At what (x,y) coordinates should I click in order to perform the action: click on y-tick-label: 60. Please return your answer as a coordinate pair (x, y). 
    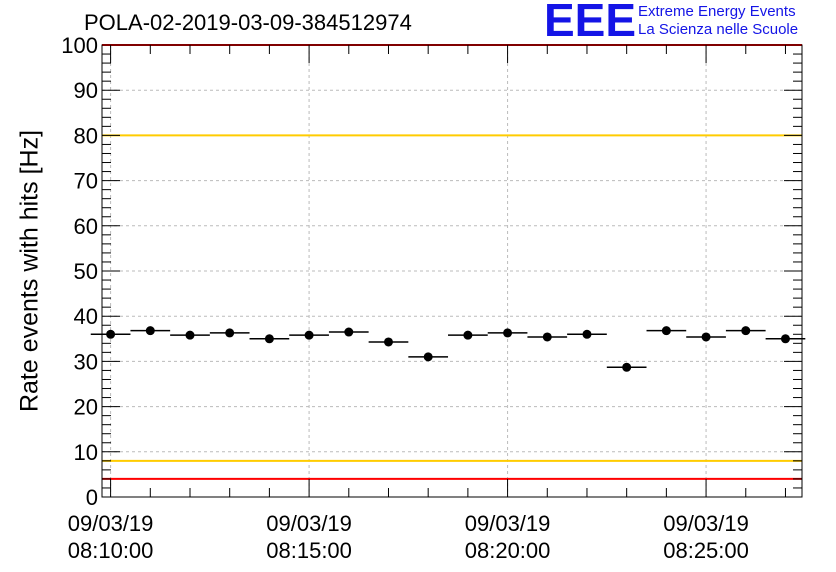
    Looking at the image, I should click on (86, 226).